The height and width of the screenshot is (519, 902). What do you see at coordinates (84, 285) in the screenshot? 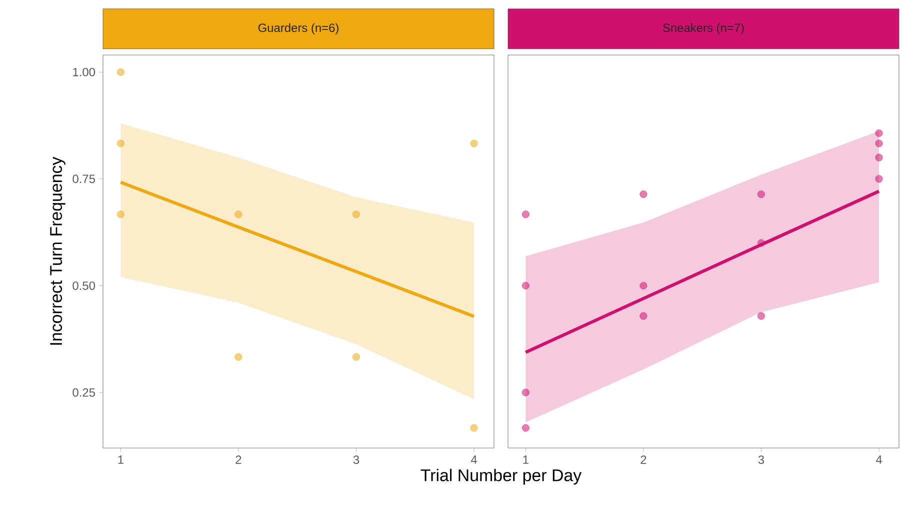
I see `y-tick-label: 0.50` at bounding box center [84, 285].